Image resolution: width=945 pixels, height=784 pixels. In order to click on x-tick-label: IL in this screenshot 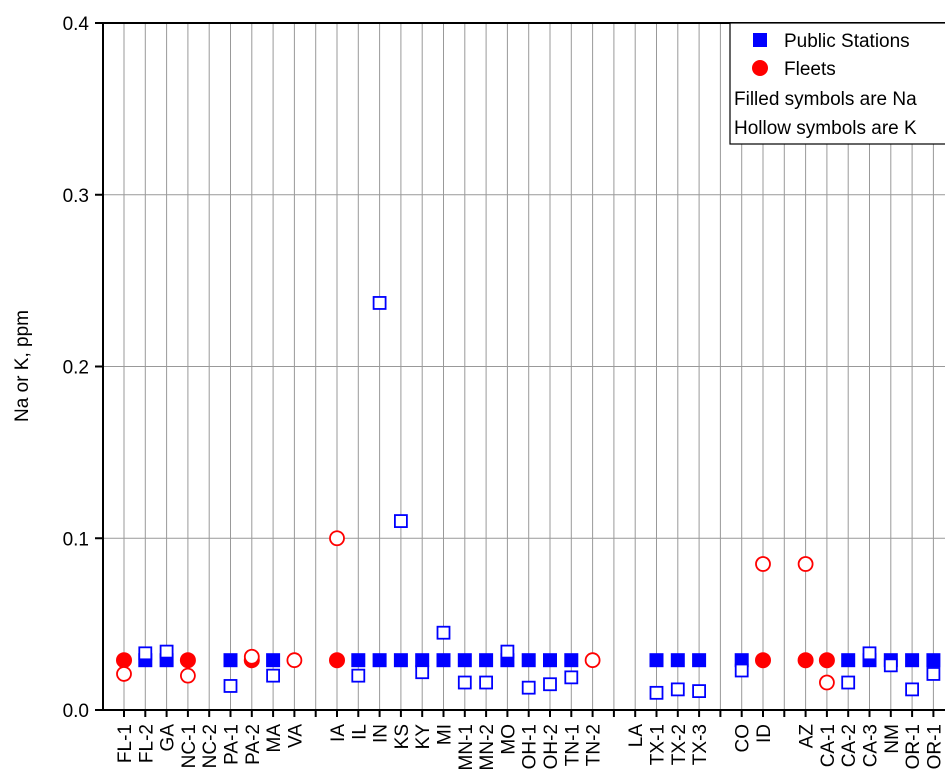, I will do `click(359, 732)`.